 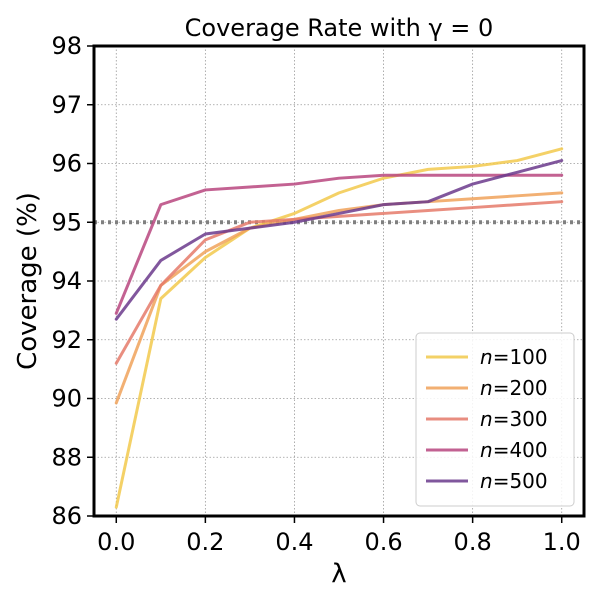 I want to click on y-tick-label: 92, so click(x=66, y=340).